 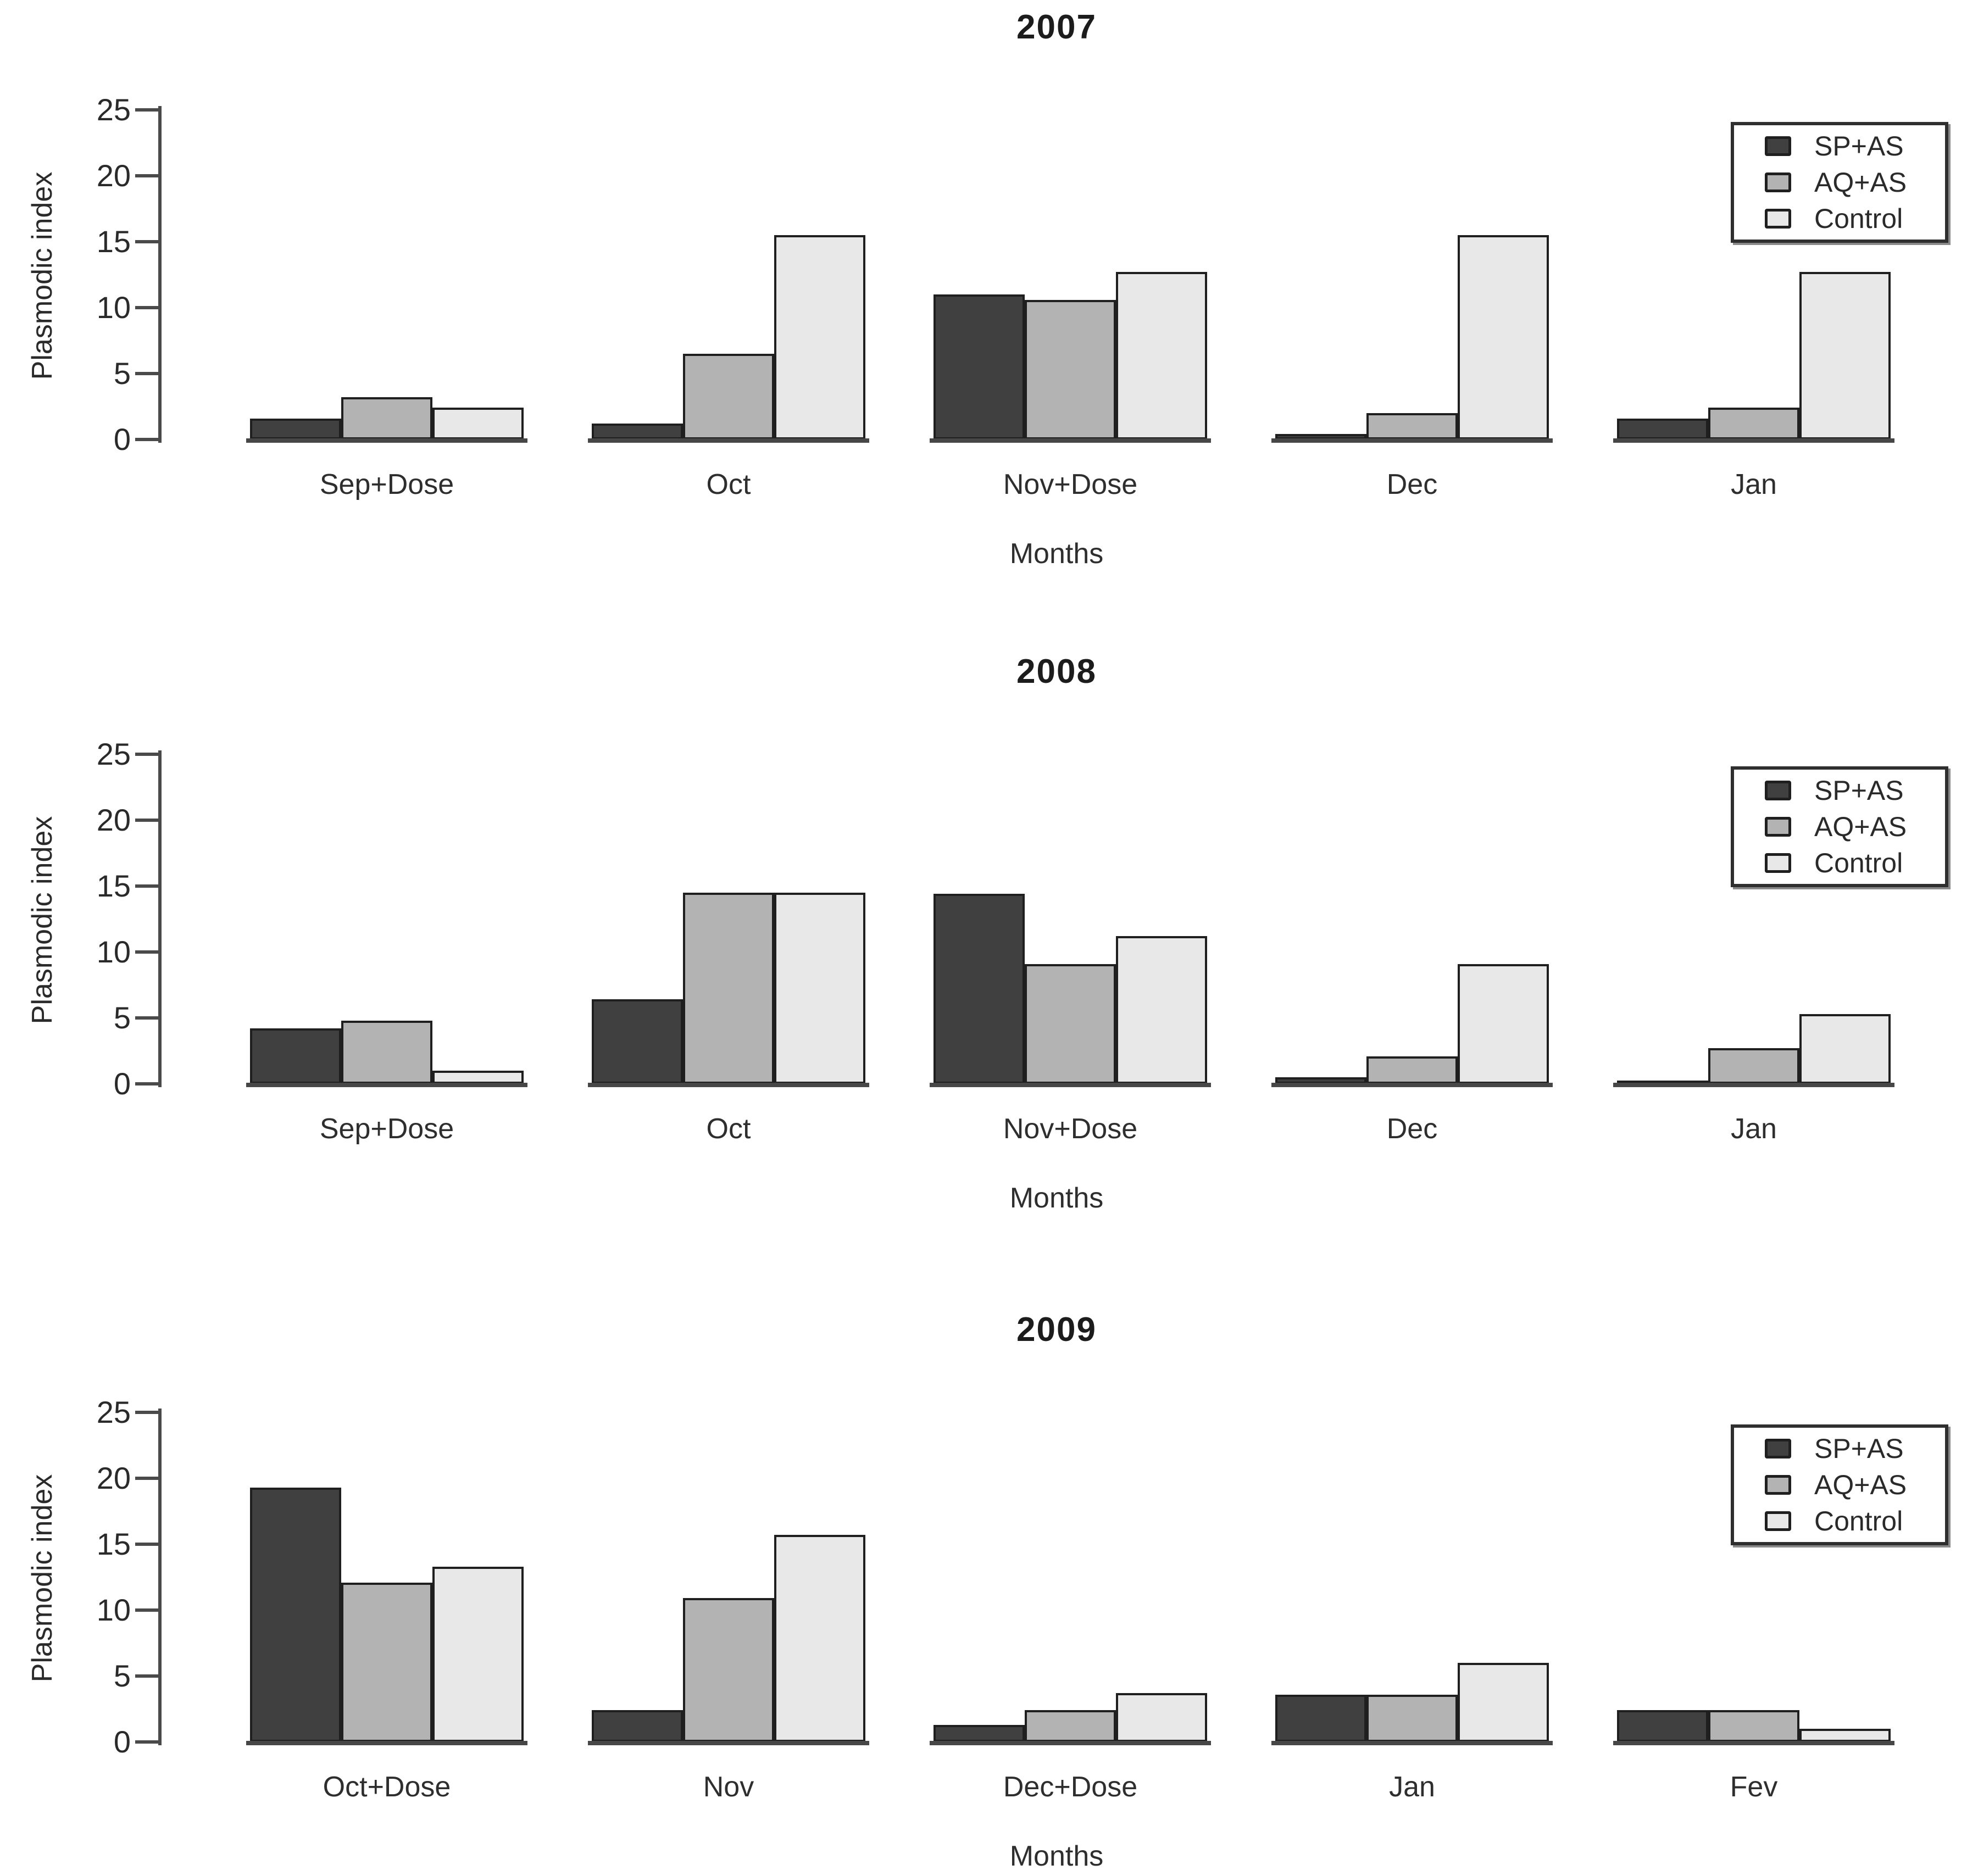 I want to click on legend-label: Control, so click(x=1859, y=218).